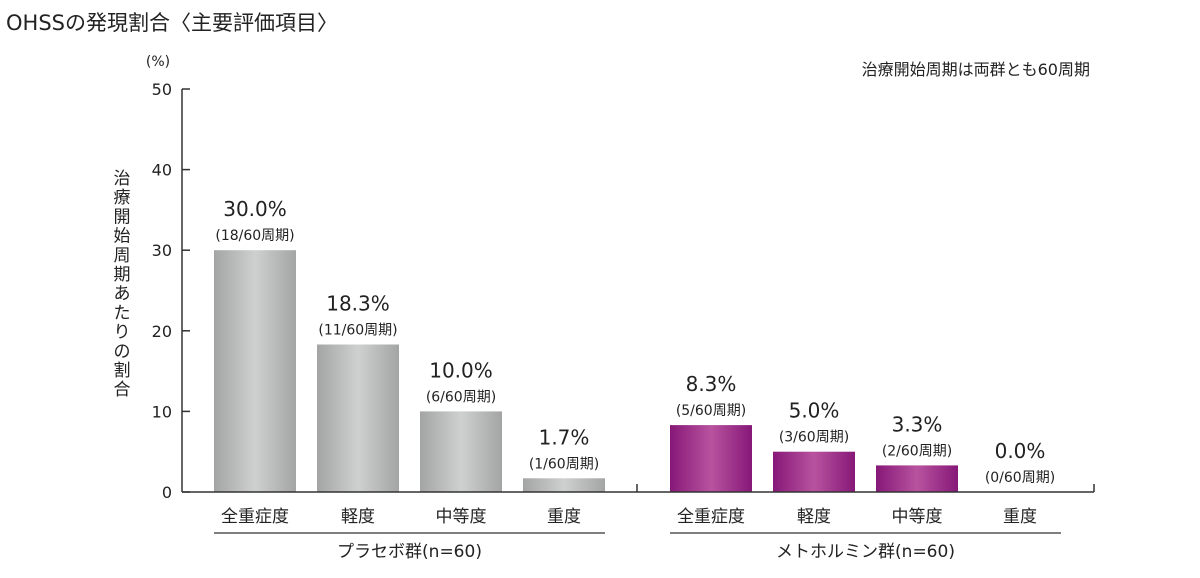 This screenshot has height=578, width=1200. Describe the element at coordinates (162, 411) in the screenshot. I see `y-tick-label: 10` at that location.